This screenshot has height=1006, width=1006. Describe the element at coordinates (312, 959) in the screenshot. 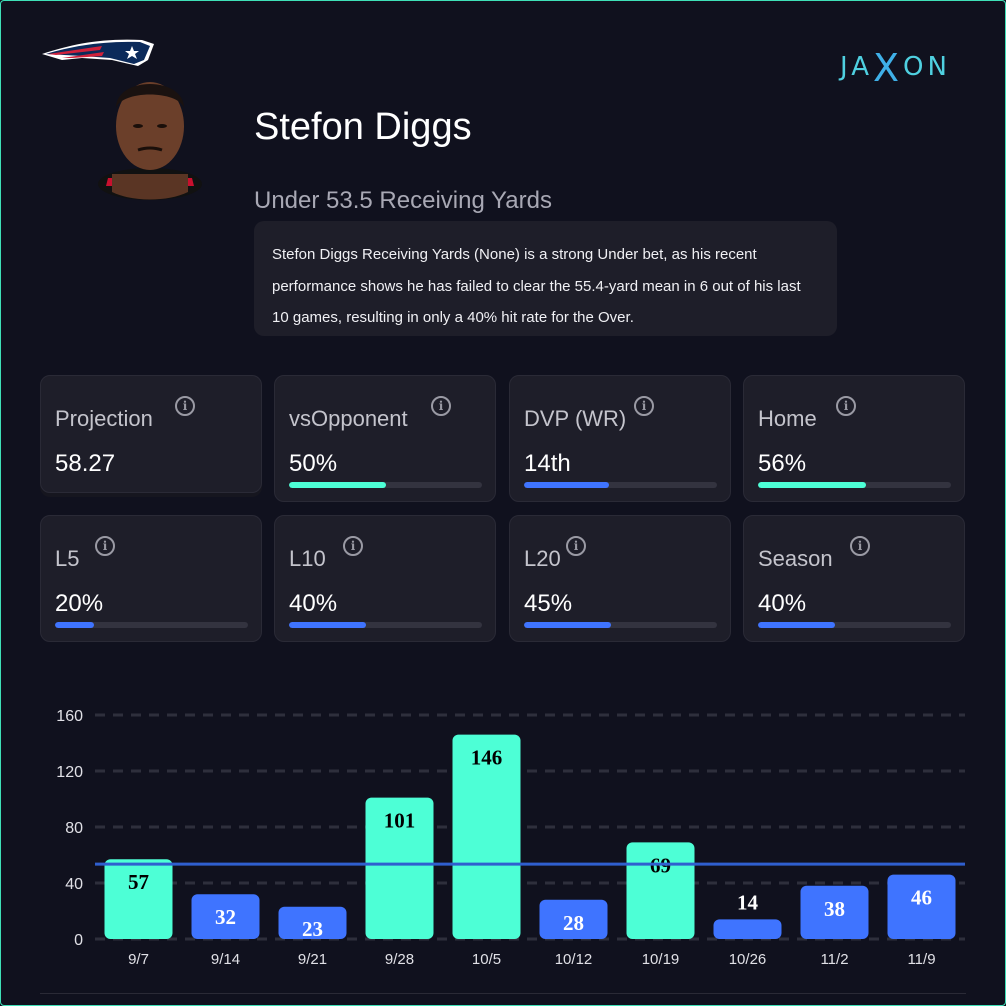

I see `x-tick-label: 9/21` at that location.